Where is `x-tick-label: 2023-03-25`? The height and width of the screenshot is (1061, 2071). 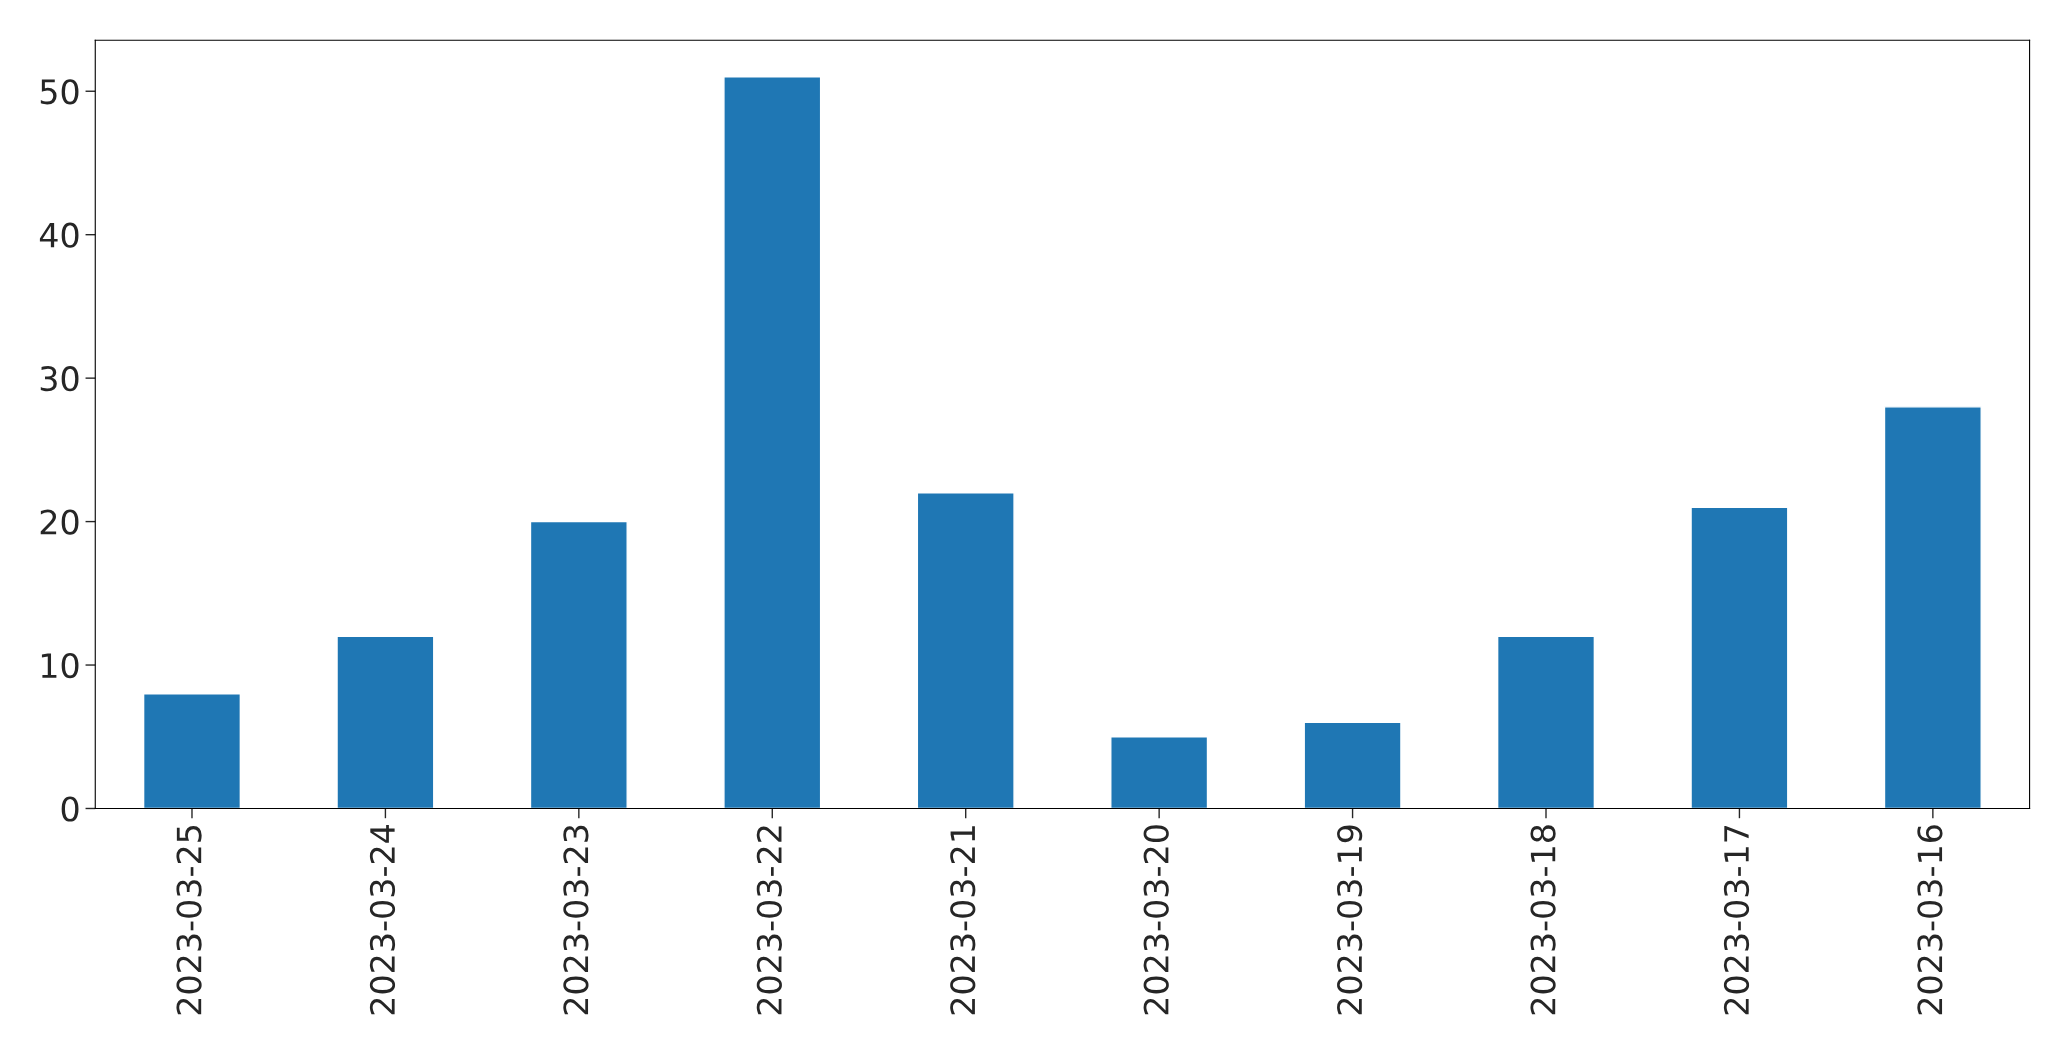 x-tick-label: 2023-03-25 is located at coordinates (189, 920).